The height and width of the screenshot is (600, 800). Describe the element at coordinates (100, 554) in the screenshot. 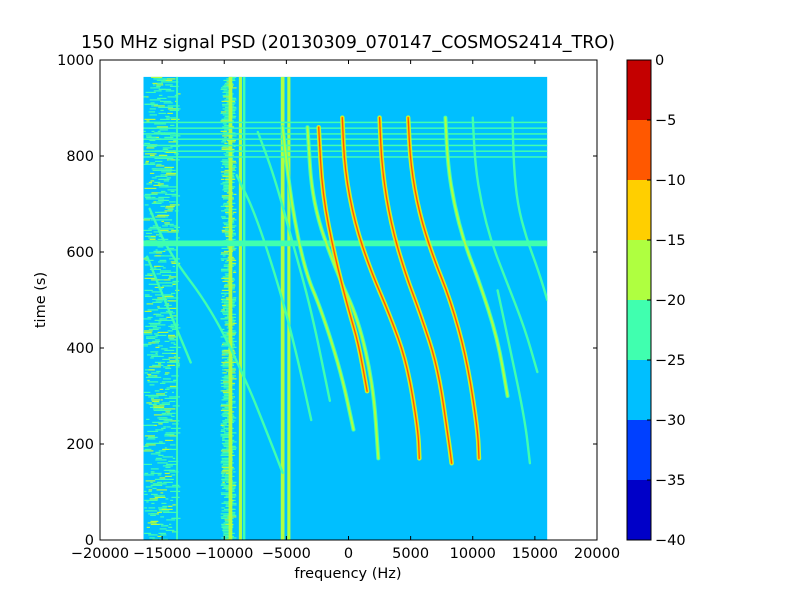

I see `x-tick-label: −20000` at that location.